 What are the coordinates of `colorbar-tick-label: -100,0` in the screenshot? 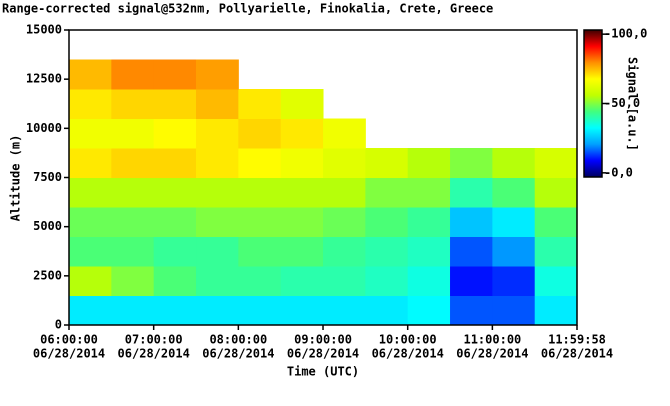 It's located at (625, 34).